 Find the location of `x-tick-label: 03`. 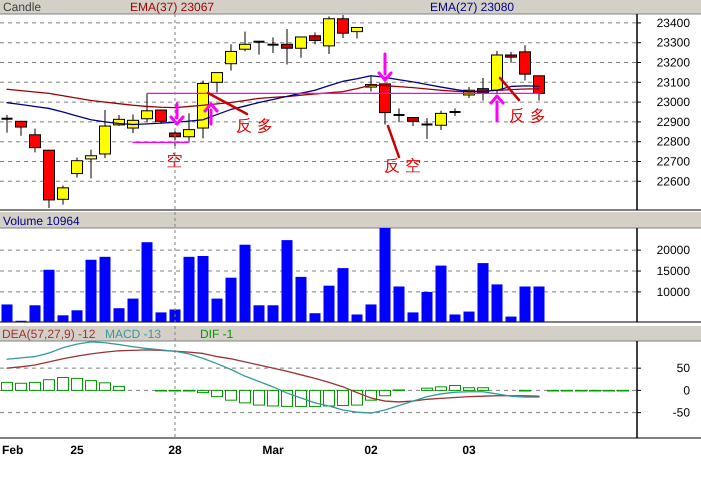

x-tick-label: 03 is located at coordinates (469, 450).